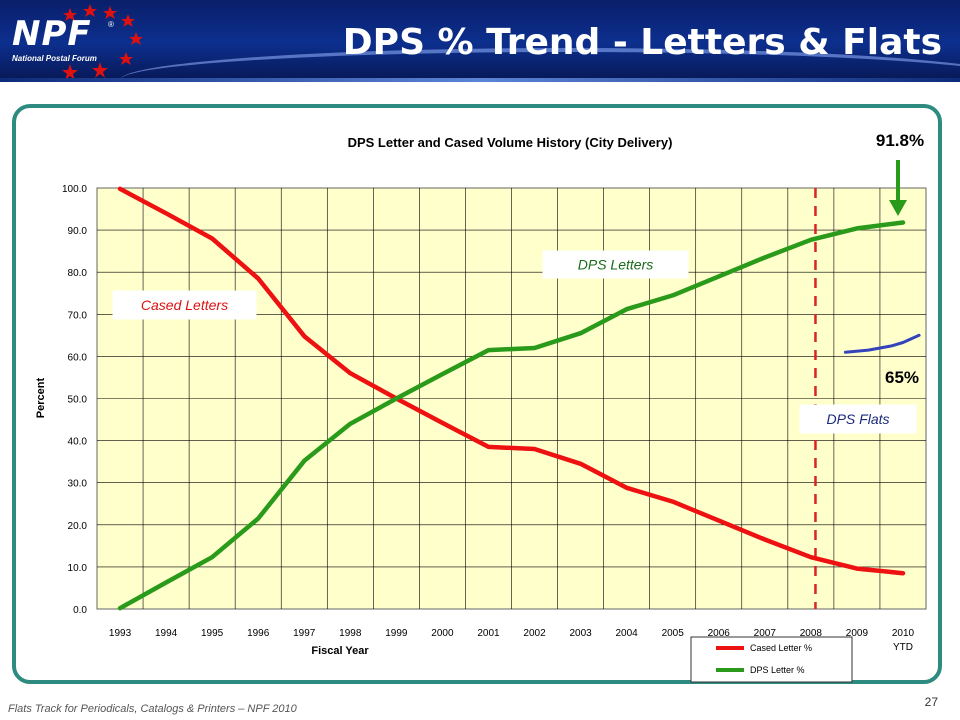 The image size is (960, 720). I want to click on dps-letters-label: DPS Letters, so click(615, 265).